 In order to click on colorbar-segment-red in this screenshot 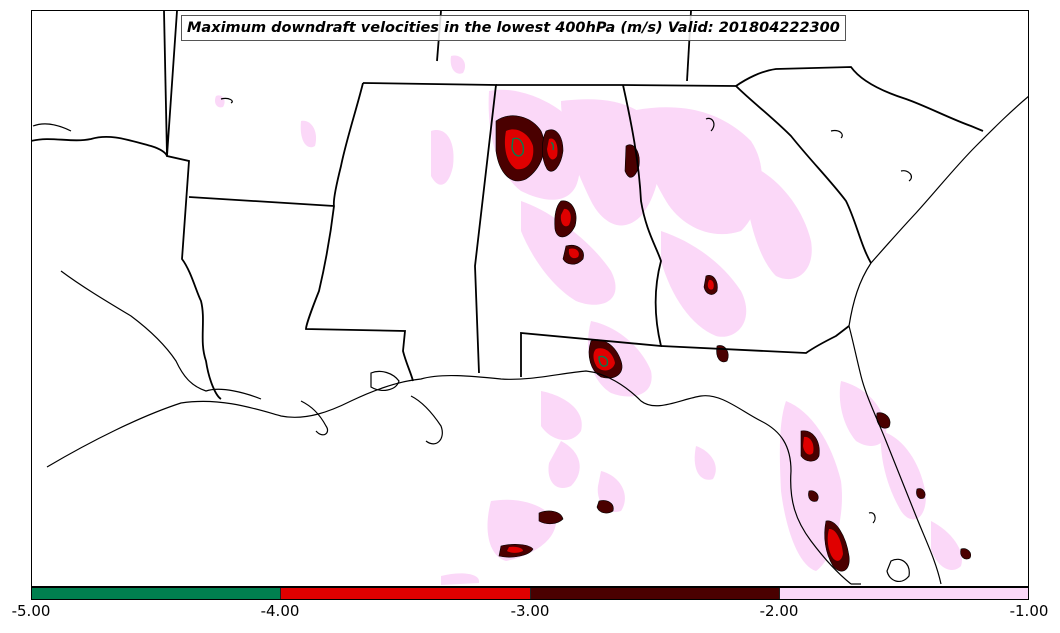, I will do `click(405, 593)`.